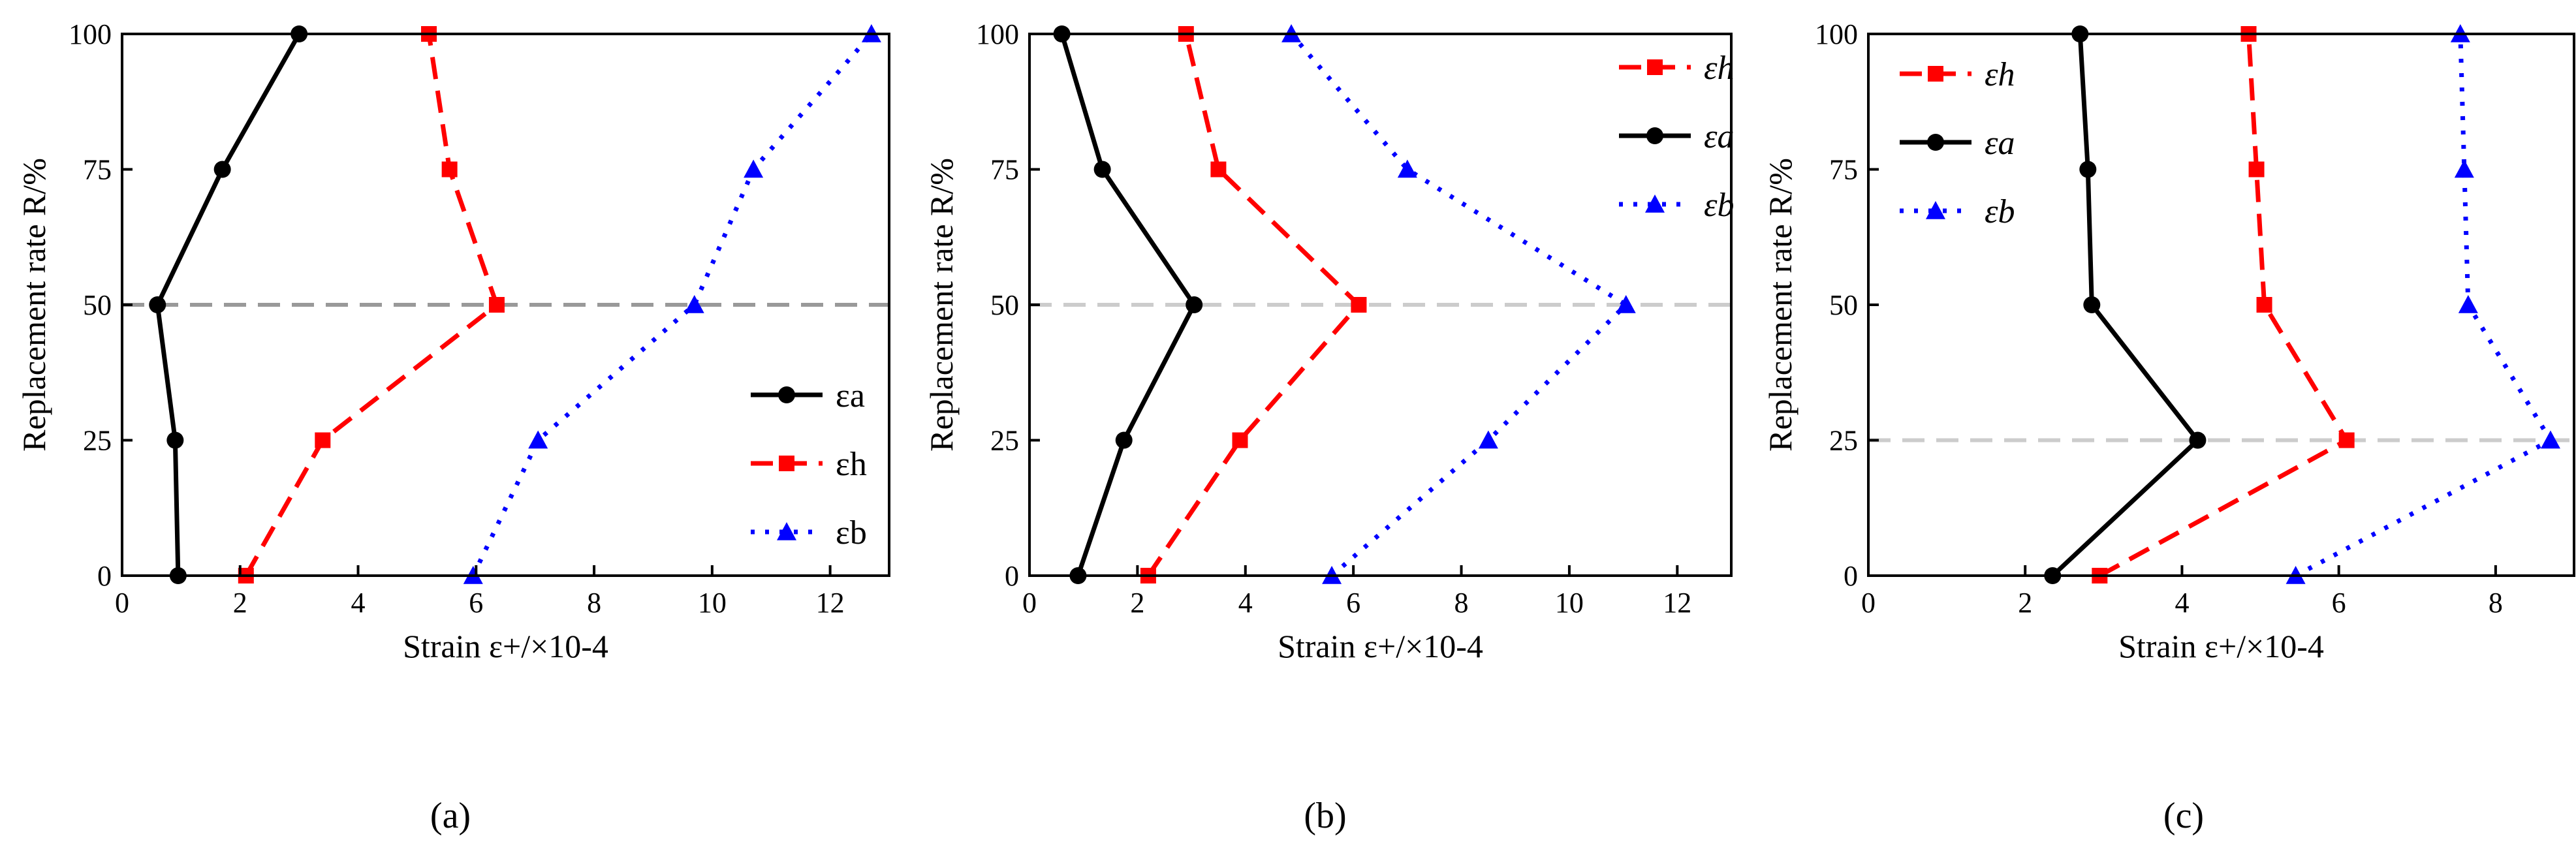 The height and width of the screenshot is (855, 2576). Describe the element at coordinates (2423, 306) in the screenshot. I see `series-line-b` at that location.